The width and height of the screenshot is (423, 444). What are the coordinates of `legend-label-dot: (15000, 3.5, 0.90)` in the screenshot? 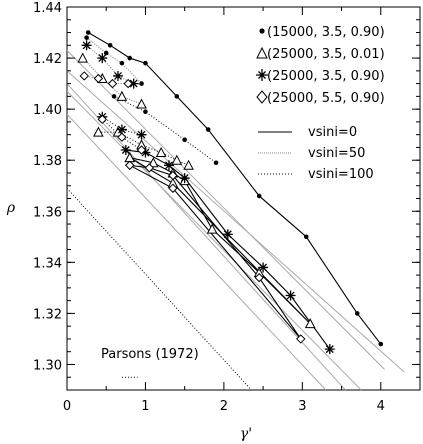 It's located at (326, 32).